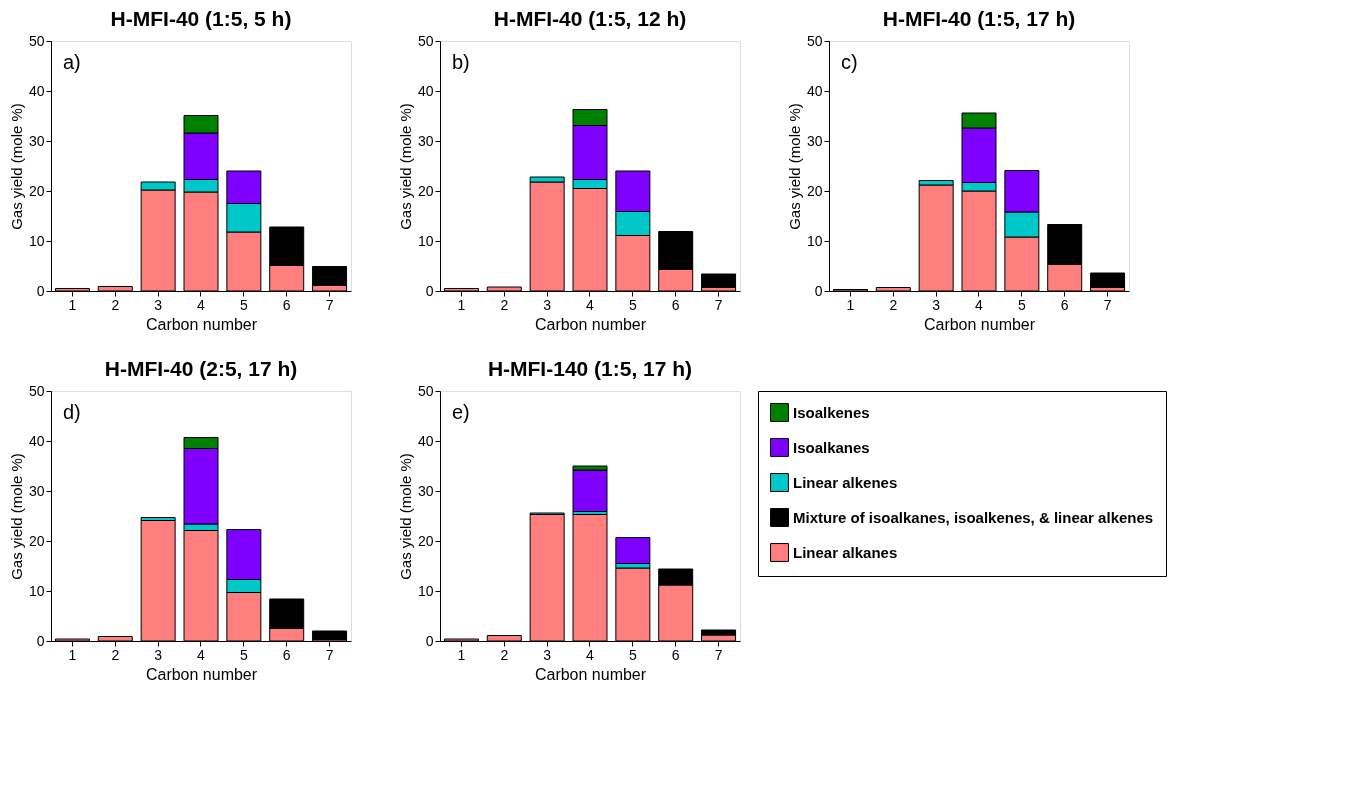  Describe the element at coordinates (831, 447) in the screenshot. I see `legend-label: Isoalkanes` at that location.